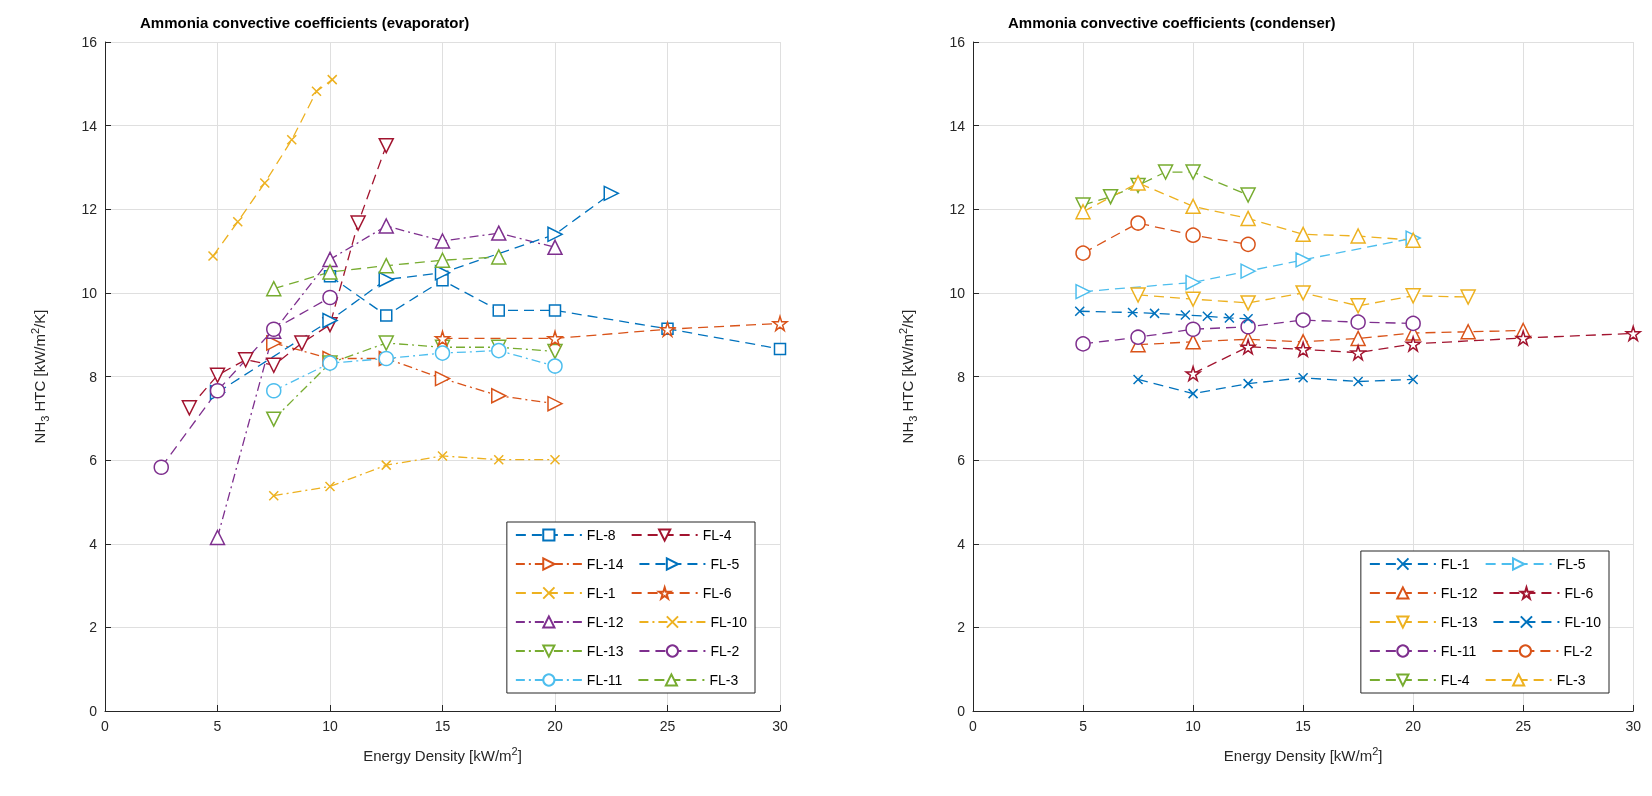 This screenshot has width=1652, height=796. What do you see at coordinates (305, 22) in the screenshot?
I see `chart-title: Ammonia convective coefficients (evaporator)` at bounding box center [305, 22].